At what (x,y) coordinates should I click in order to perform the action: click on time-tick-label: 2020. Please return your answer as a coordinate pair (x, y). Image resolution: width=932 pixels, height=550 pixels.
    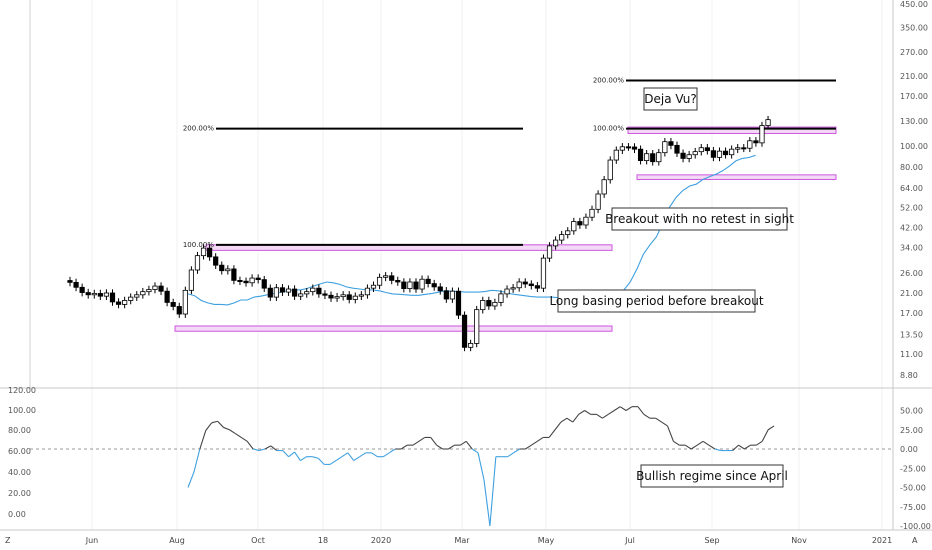
    Looking at the image, I should click on (381, 540).